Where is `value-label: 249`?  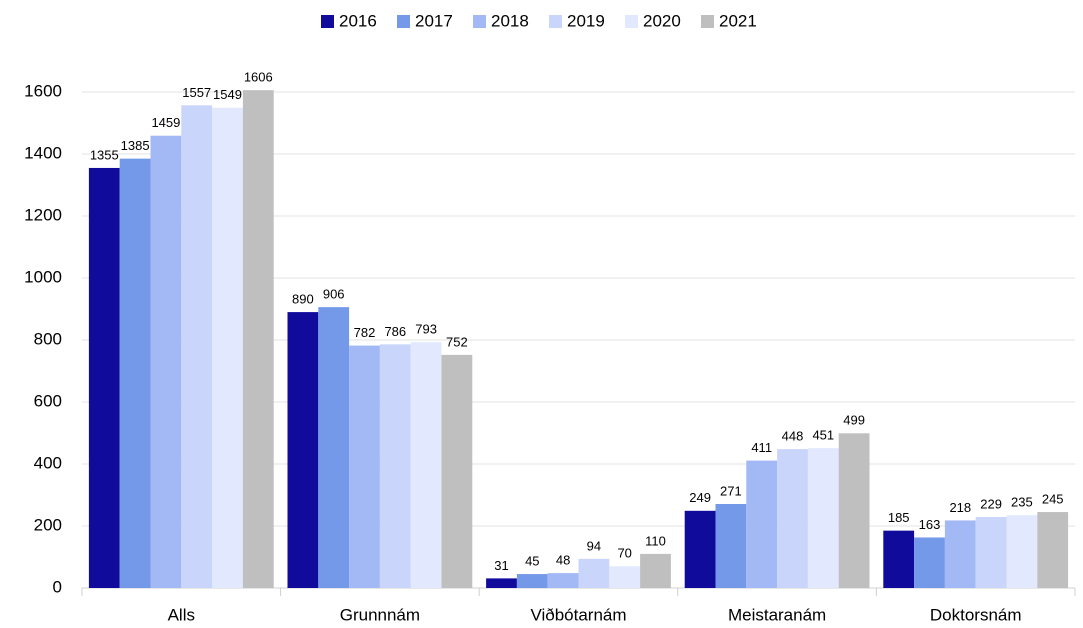 value-label: 249 is located at coordinates (700, 497).